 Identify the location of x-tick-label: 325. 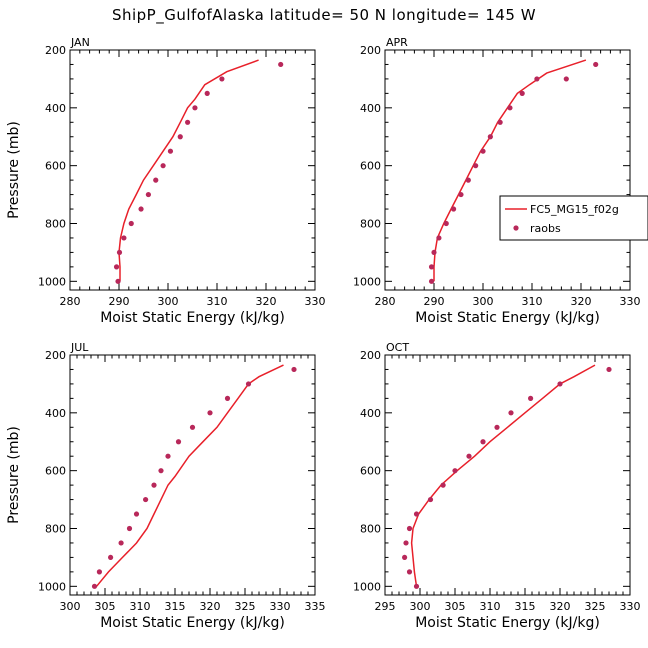
(245, 606).